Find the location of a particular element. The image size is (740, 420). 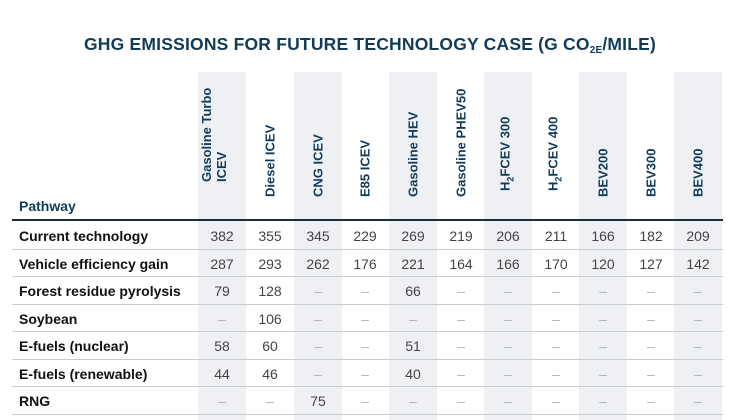

table-cell: 262 is located at coordinates (318, 263).